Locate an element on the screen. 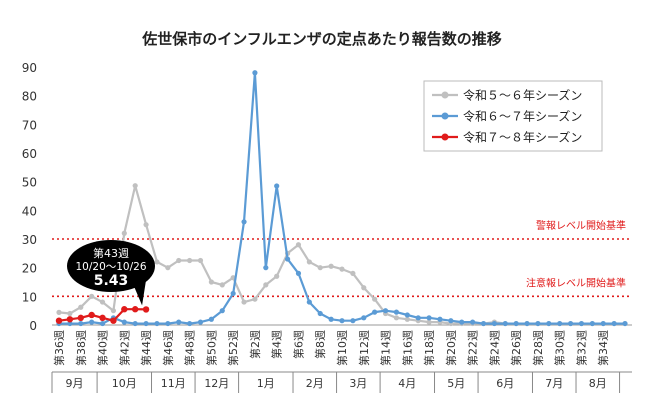  month-label: 4月 is located at coordinates (407, 383).